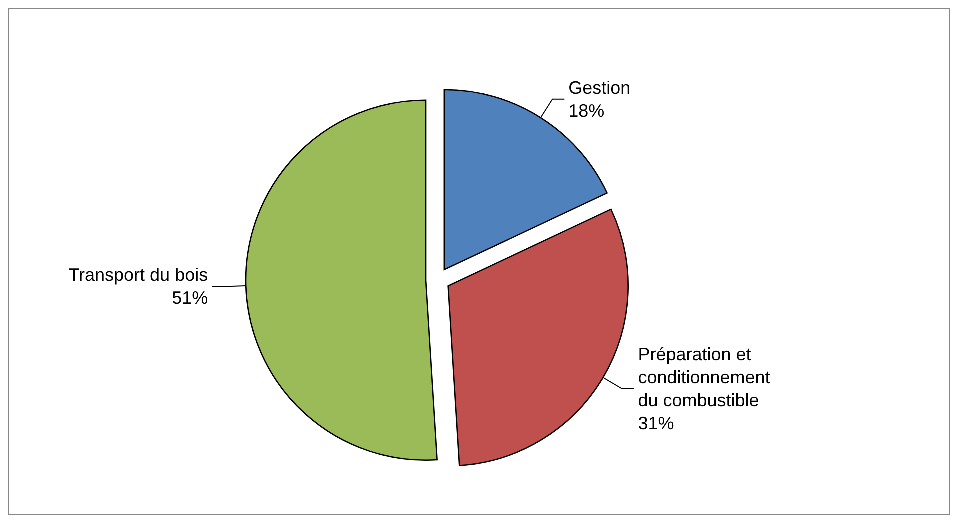 The image size is (958, 523). What do you see at coordinates (190, 298) in the screenshot?
I see `data-label: 51%` at bounding box center [190, 298].